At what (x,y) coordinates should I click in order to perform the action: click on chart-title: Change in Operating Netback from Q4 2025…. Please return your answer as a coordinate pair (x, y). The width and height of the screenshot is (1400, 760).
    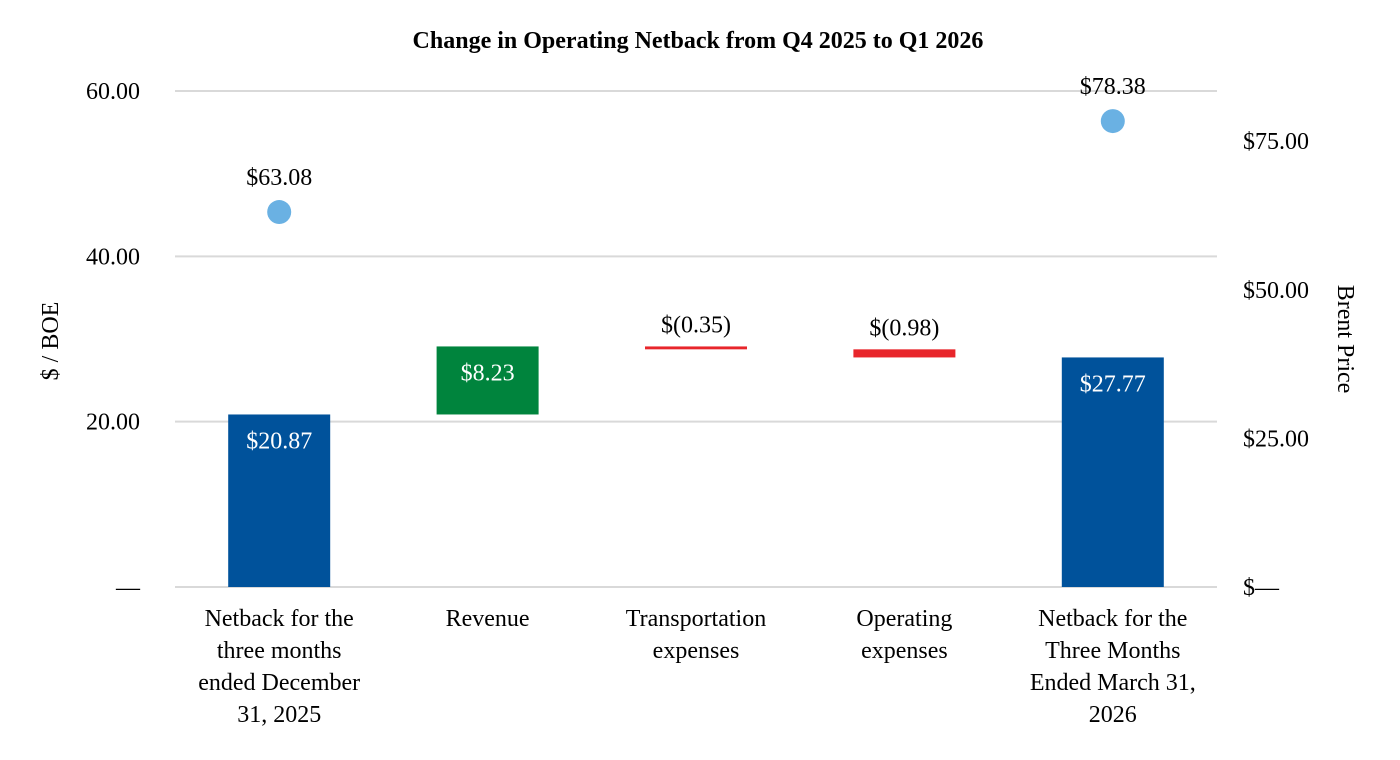
    Looking at the image, I should click on (698, 41).